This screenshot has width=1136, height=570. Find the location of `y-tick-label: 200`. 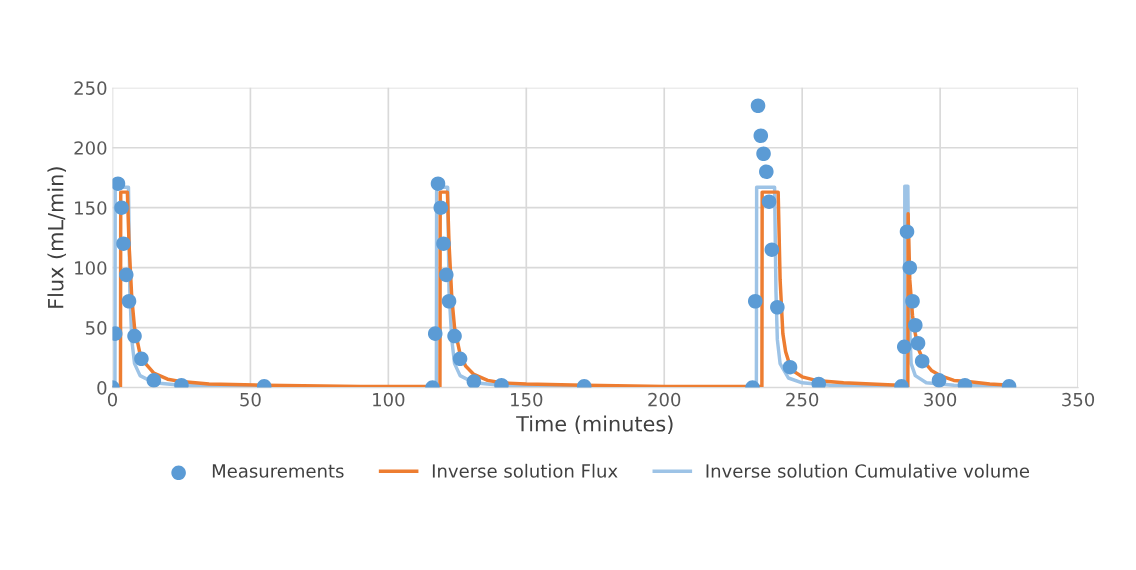

y-tick-label: 200 is located at coordinates (90, 148).